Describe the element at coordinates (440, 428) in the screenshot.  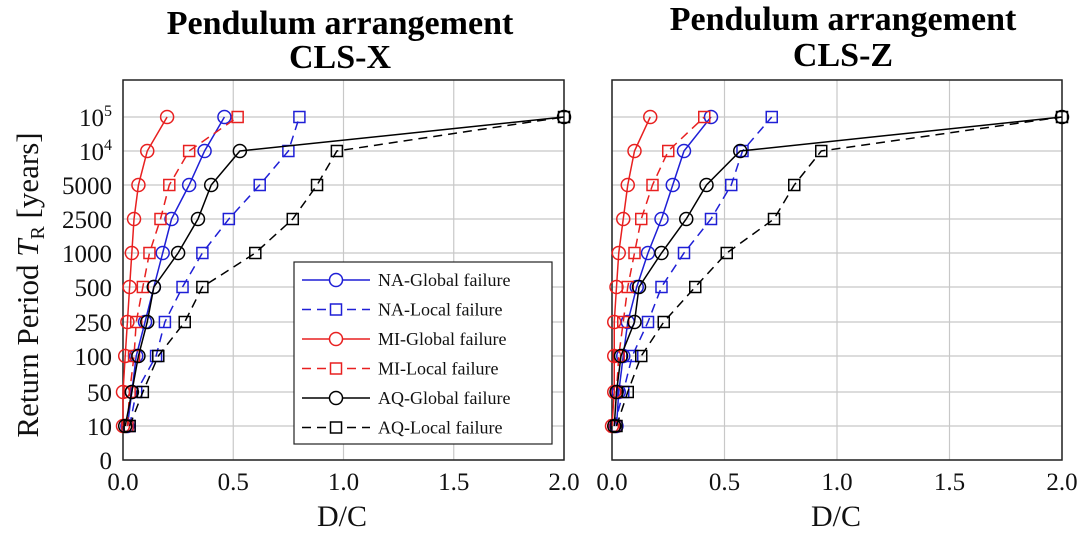
I see `legend-label-aq-local-failure: AQ-Local failure` at that location.